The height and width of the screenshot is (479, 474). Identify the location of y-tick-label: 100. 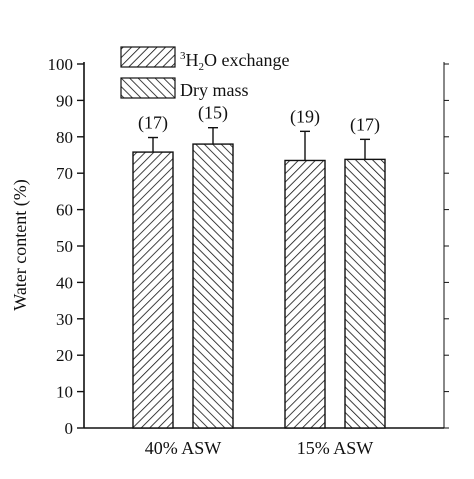
(61, 64).